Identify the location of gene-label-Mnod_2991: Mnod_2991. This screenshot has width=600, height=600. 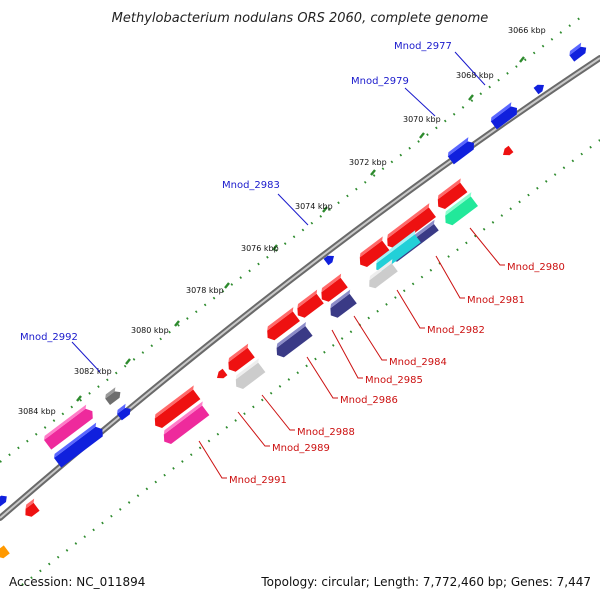
(258, 480).